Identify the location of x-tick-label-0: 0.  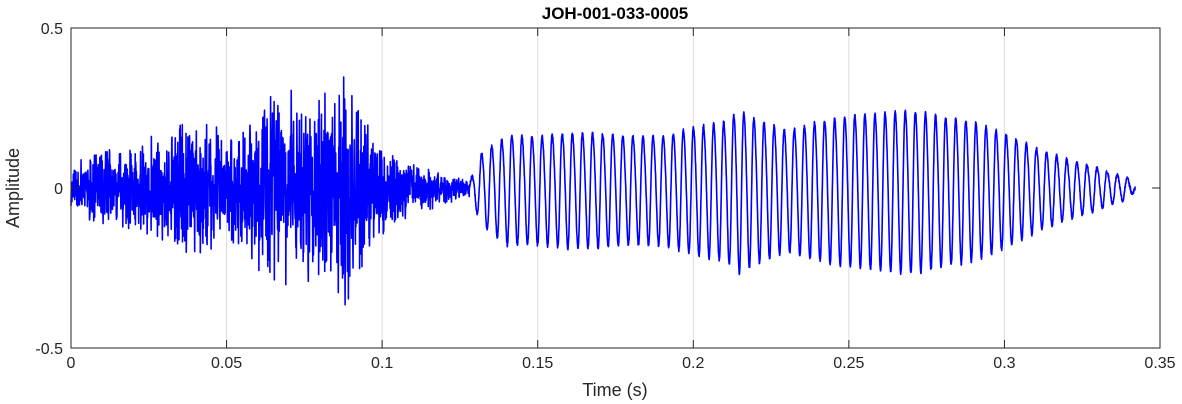
(71, 363).